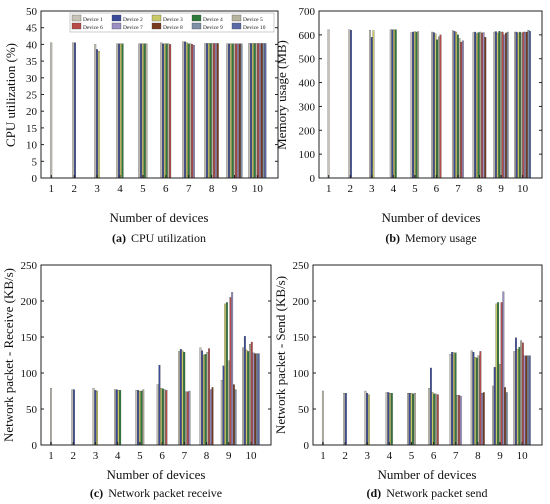 The height and width of the screenshot is (504, 550). Describe the element at coordinates (523, 456) in the screenshot. I see `panel-d-xtick-label: 10` at that location.